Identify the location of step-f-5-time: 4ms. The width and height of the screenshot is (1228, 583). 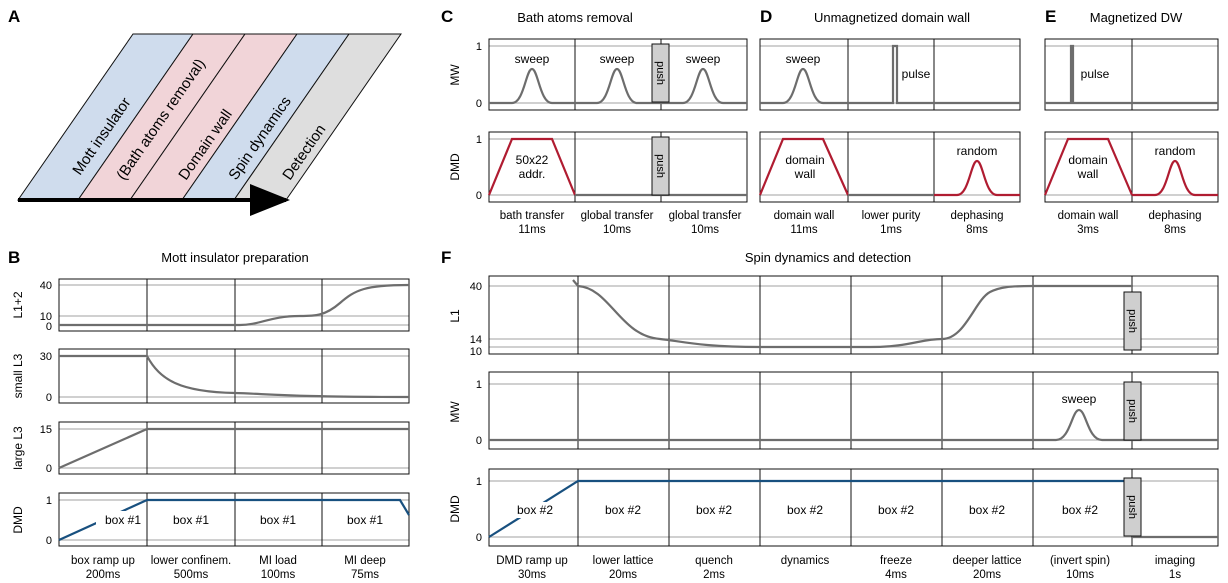
(896, 575).